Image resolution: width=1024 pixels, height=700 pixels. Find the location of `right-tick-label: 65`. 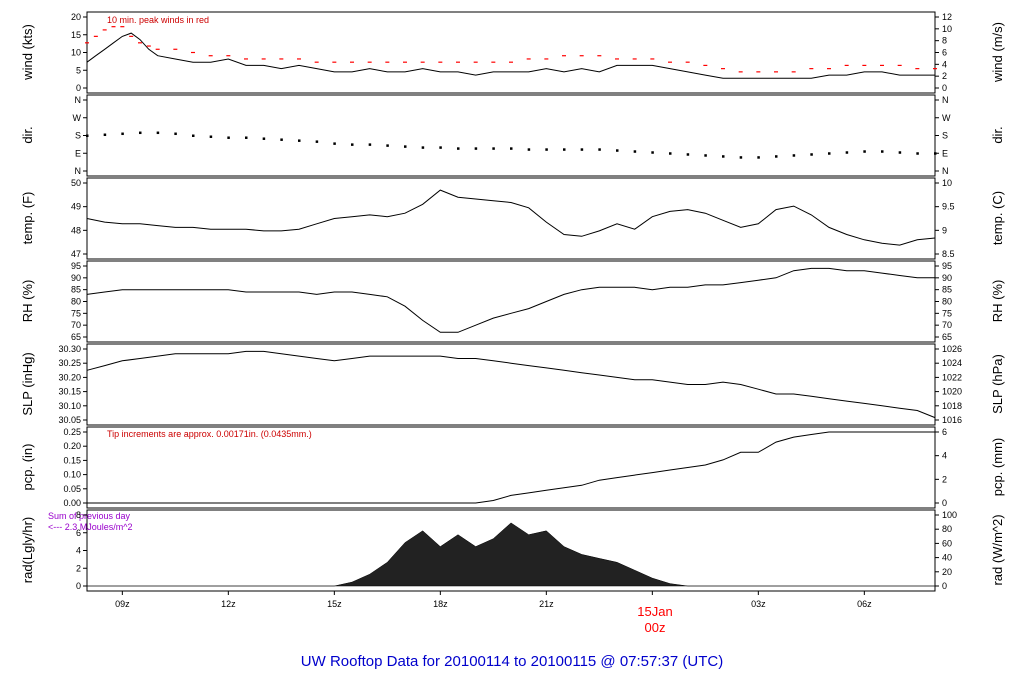

right-tick-label: 65 is located at coordinates (947, 337).